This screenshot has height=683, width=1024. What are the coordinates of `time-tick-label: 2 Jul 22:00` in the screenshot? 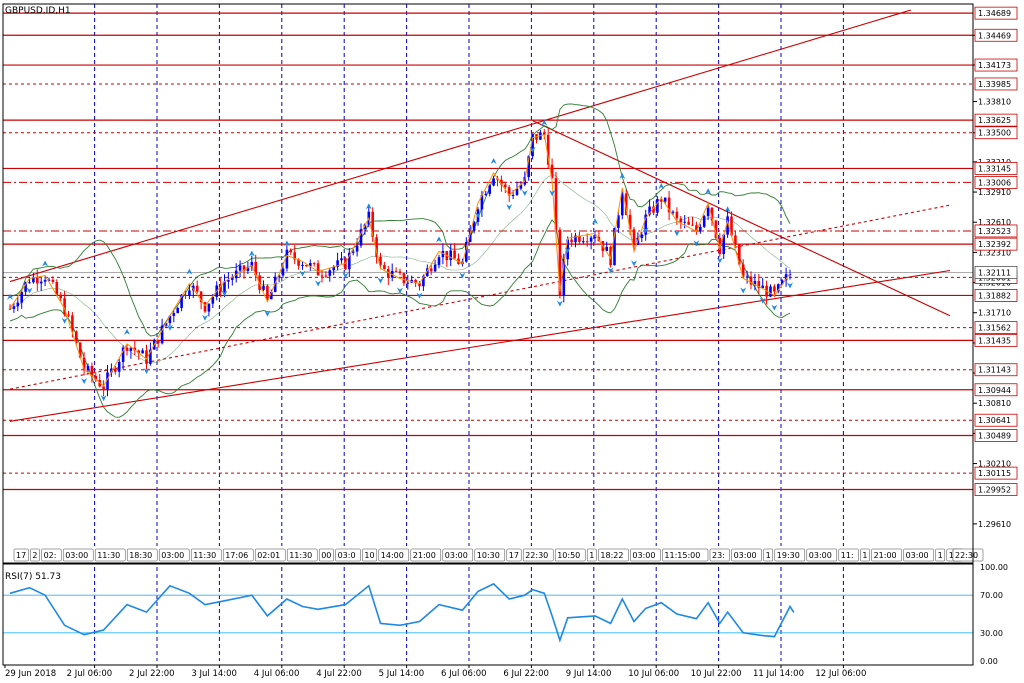 It's located at (152, 674).